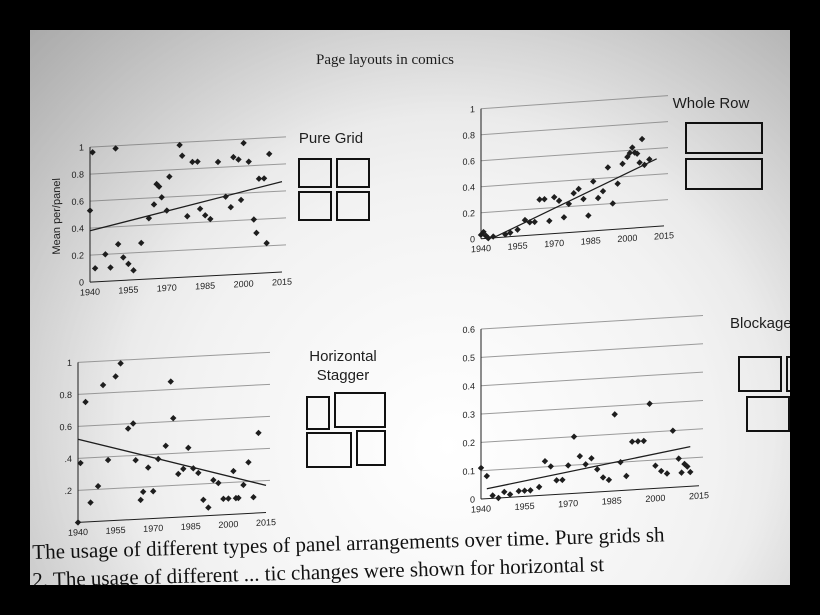 The width and height of the screenshot is (820, 615). What do you see at coordinates (172, 517) in the screenshot?
I see `x-axis` at bounding box center [172, 517].